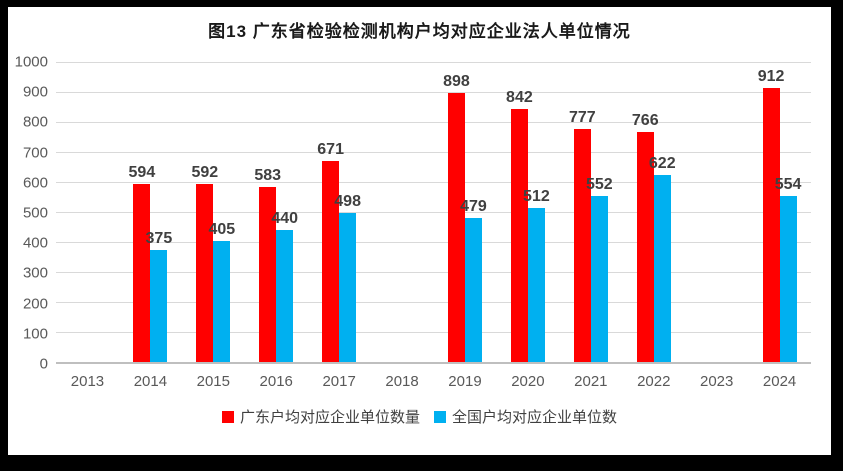 This screenshot has height=471, width=843. I want to click on data-label-national-2017: 498, so click(347, 201).